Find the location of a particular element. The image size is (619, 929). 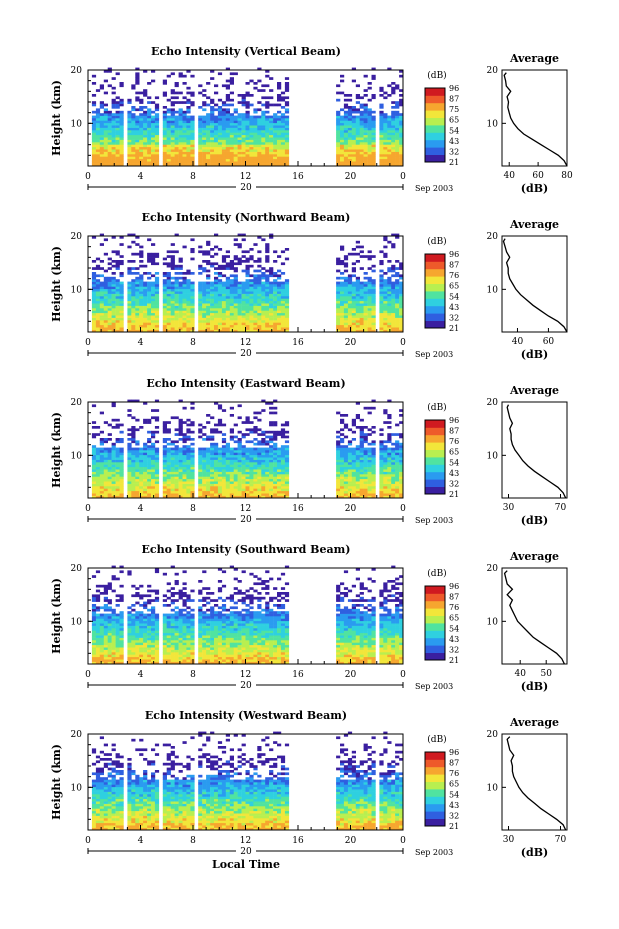

colorbar-tick-label: 96 is located at coordinates (454, 254).